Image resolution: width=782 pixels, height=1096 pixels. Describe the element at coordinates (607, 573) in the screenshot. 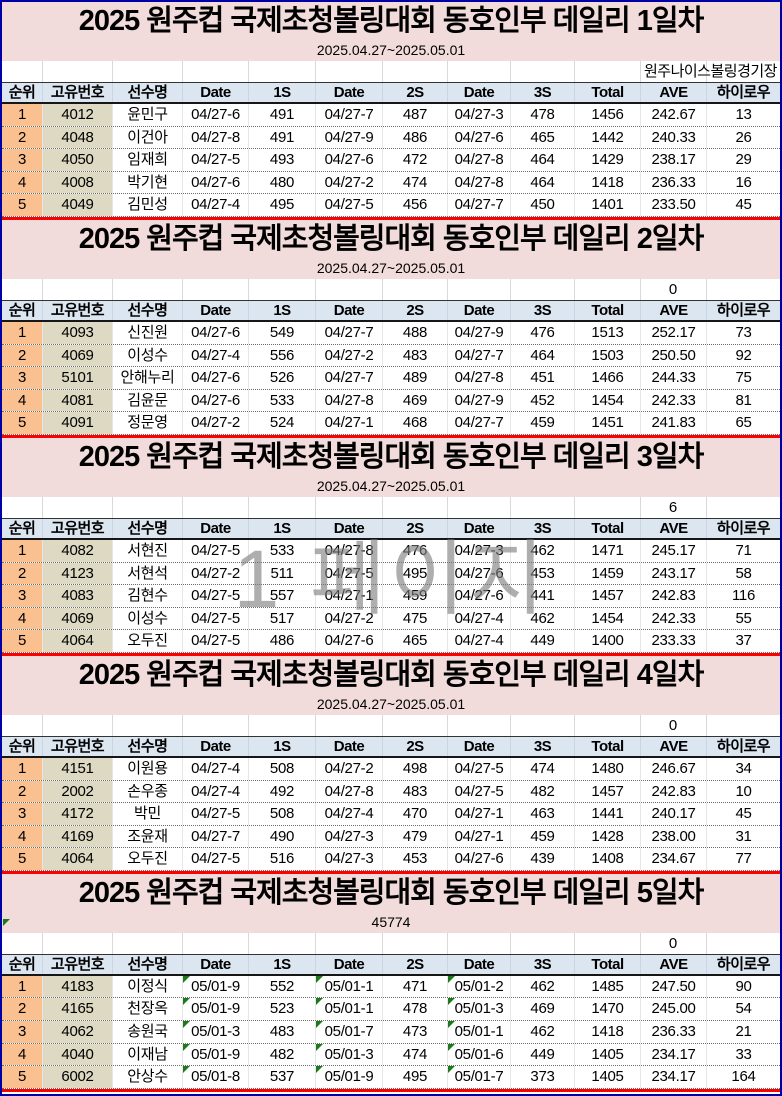

I see `cell-total: 1459` at that location.